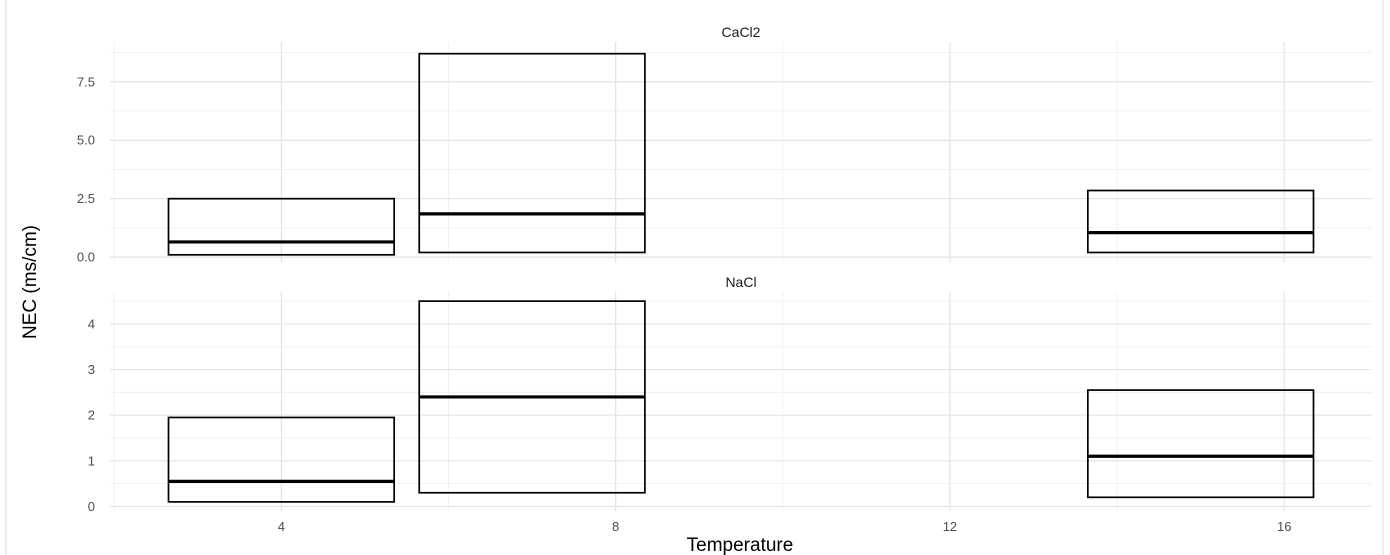  What do you see at coordinates (741, 32) in the screenshot?
I see `facet-title: CaCl2` at bounding box center [741, 32].